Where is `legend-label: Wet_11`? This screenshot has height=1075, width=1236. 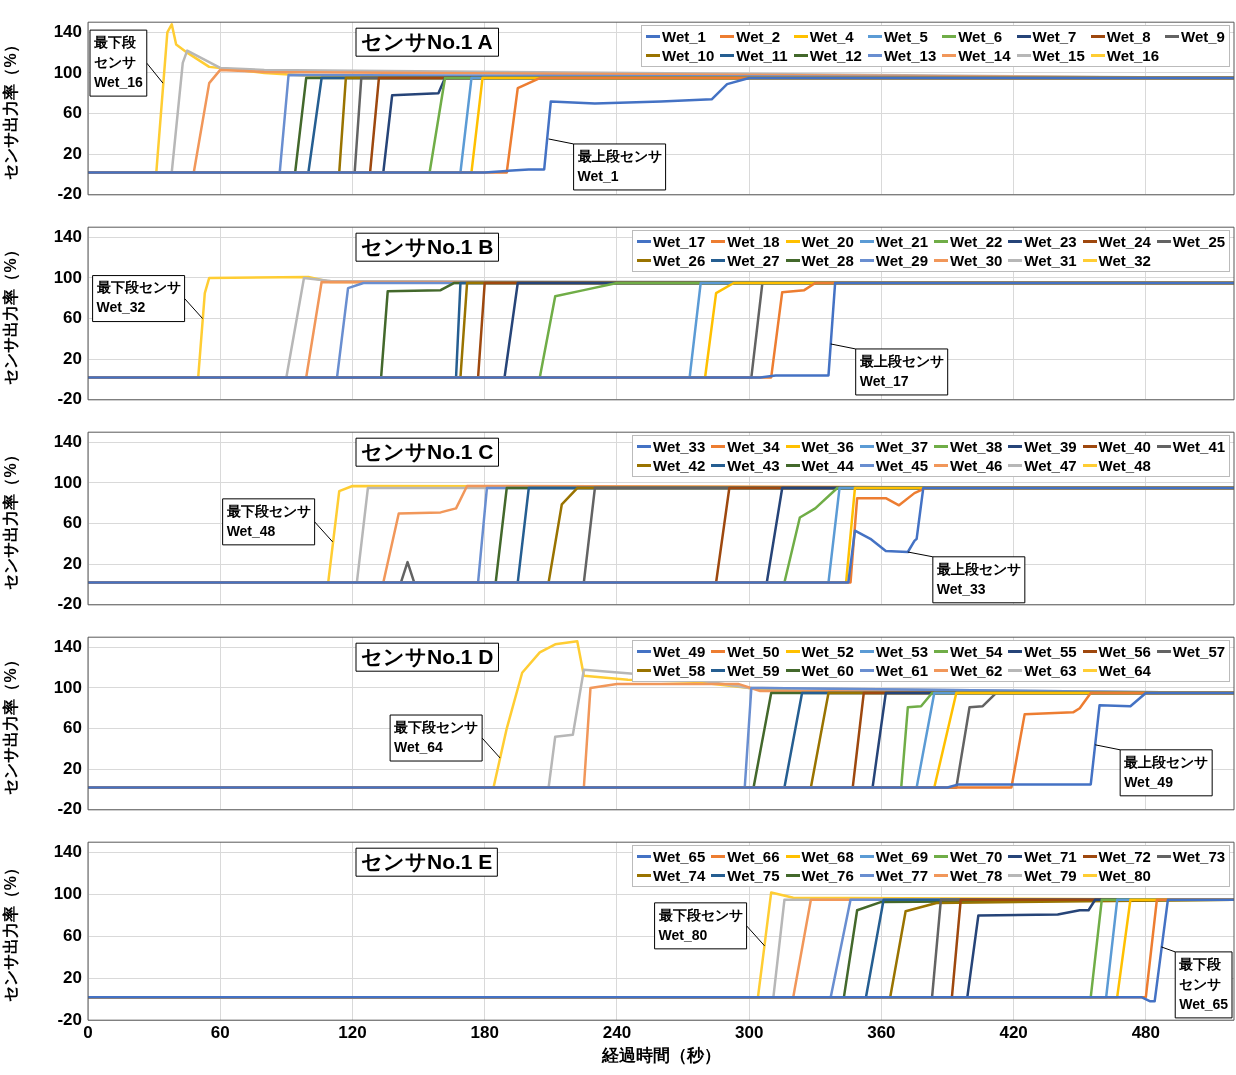
legend-label: Wet_11 is located at coordinates (762, 56).